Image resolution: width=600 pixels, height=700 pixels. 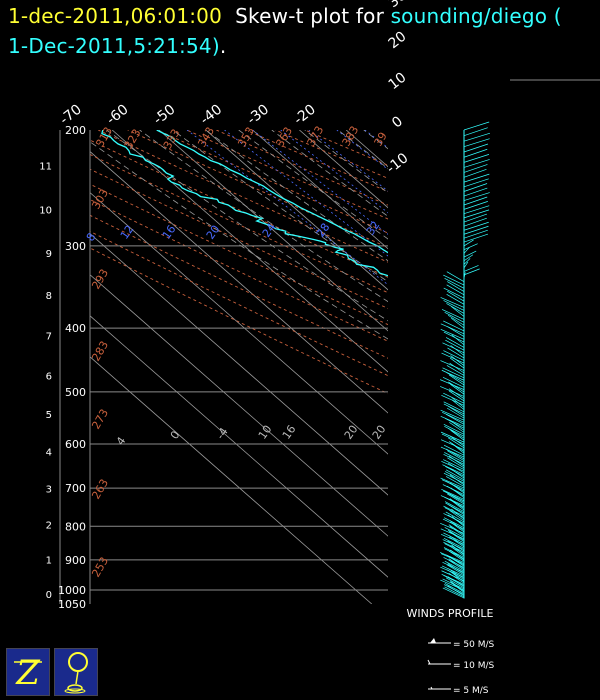 What do you see at coordinates (100, 279) in the screenshot?
I see `dry-adiabat-label: 293` at bounding box center [100, 279].